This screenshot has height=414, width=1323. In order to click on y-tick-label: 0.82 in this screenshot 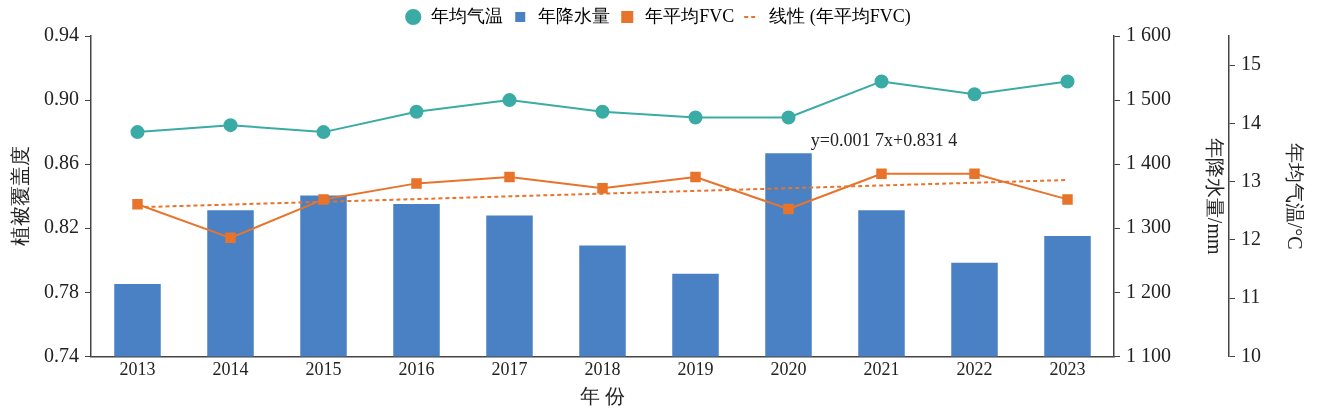, I will do `click(61, 226)`.